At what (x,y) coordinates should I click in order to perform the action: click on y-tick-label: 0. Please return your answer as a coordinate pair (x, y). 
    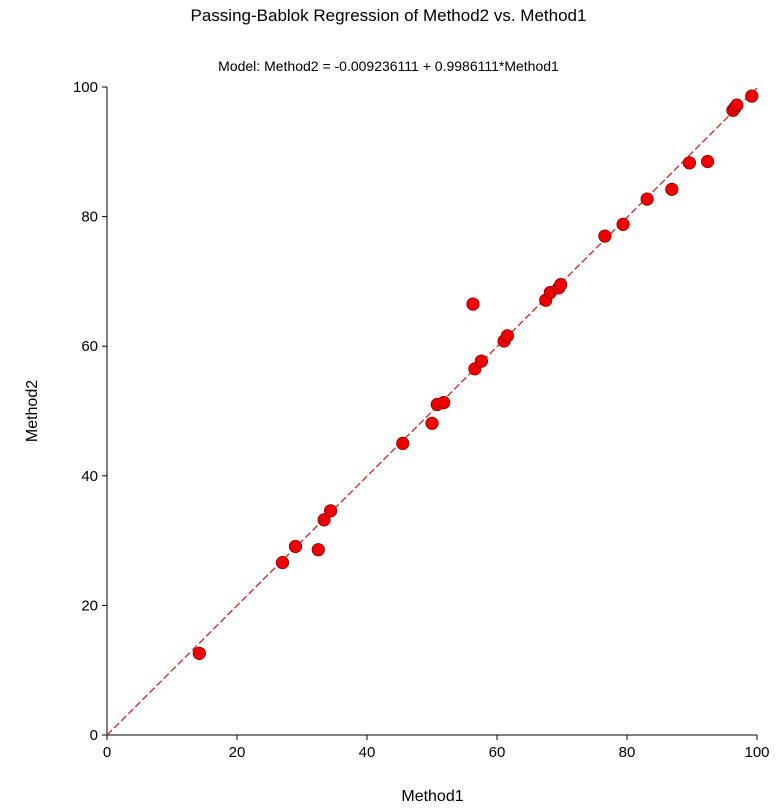
    Looking at the image, I should click on (94, 735).